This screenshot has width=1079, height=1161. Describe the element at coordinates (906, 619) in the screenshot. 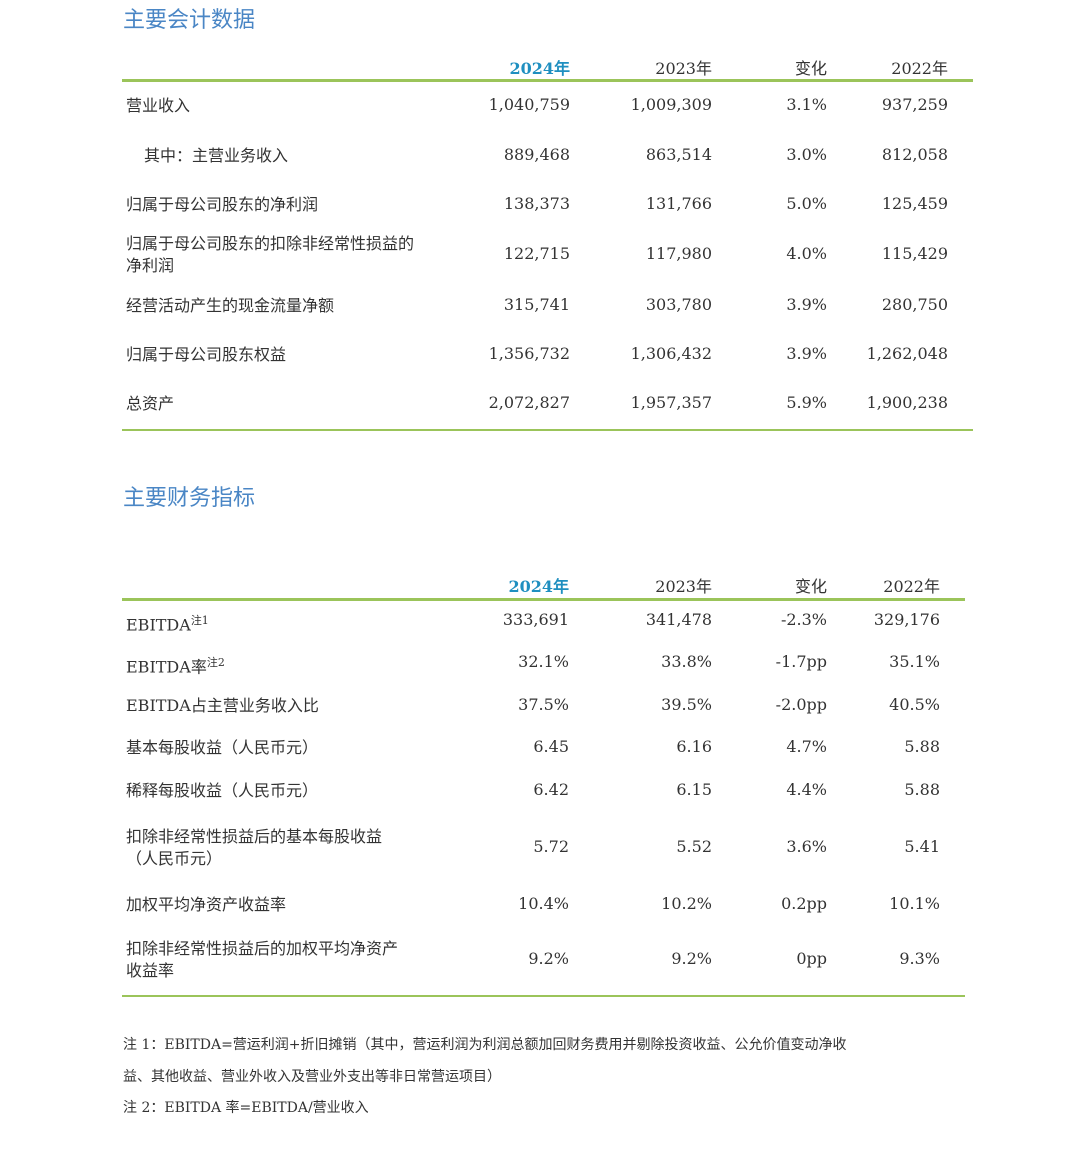

I see `value-cell: 329,176` at that location.